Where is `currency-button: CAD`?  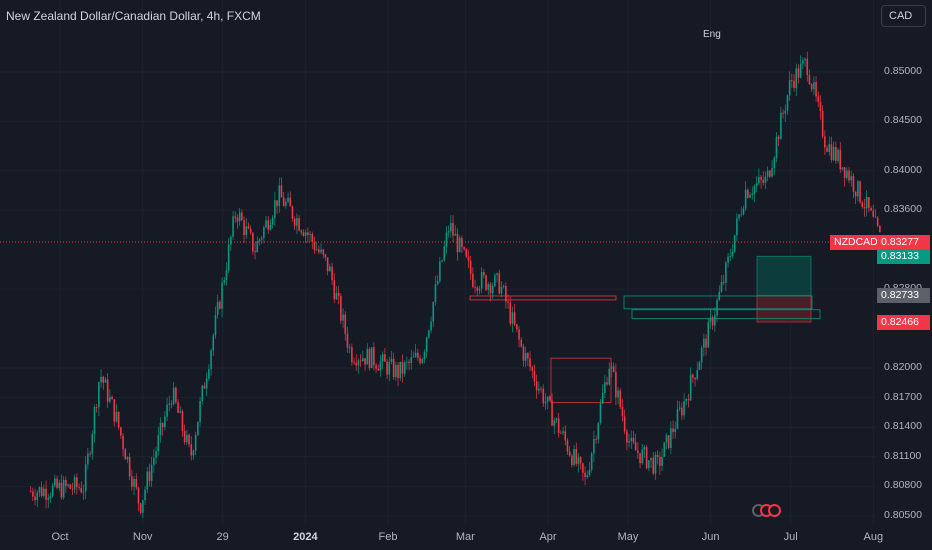 currency-button: CAD is located at coordinates (903, 16).